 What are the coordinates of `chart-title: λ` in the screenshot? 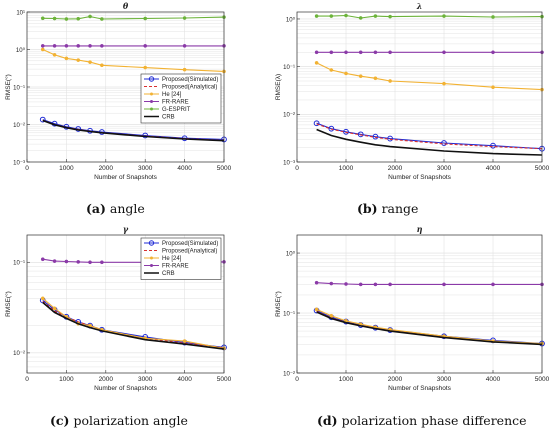 It's located at (419, 6).